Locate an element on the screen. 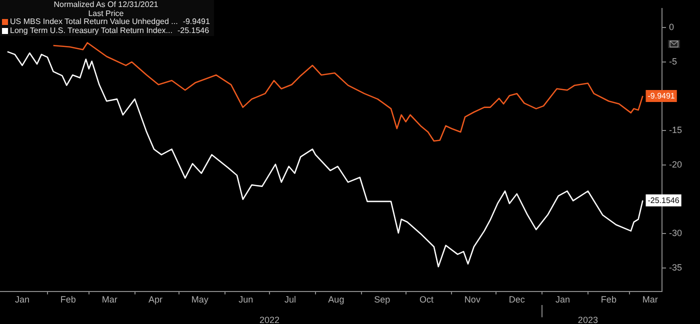 The height and width of the screenshot is (324, 700). text: -25.1546 is located at coordinates (193, 30).